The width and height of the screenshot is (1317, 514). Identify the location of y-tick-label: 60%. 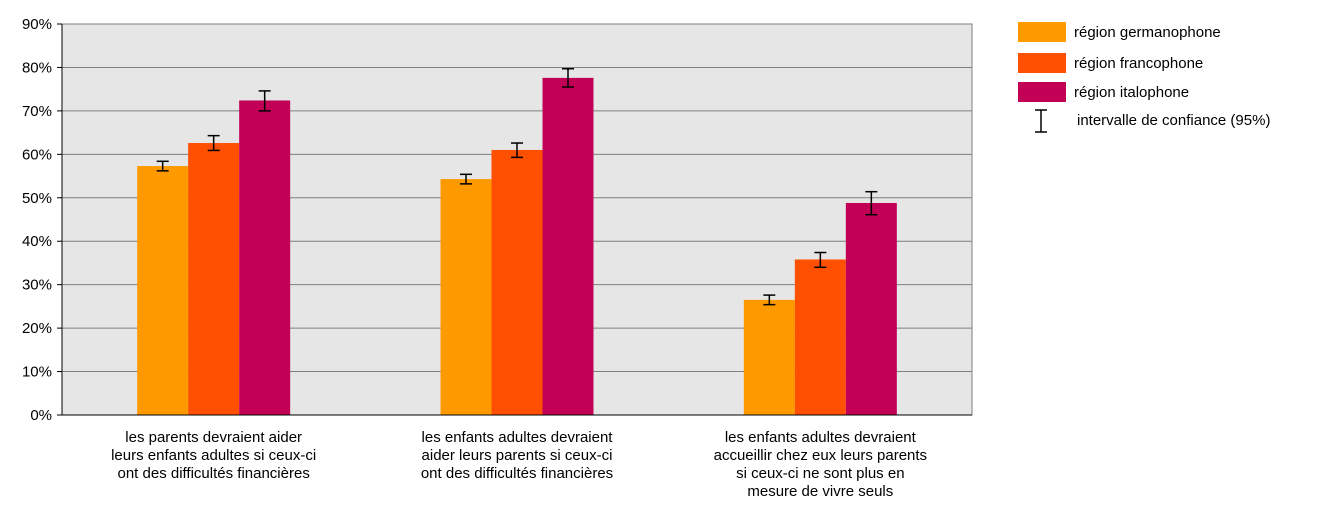
(37, 154).